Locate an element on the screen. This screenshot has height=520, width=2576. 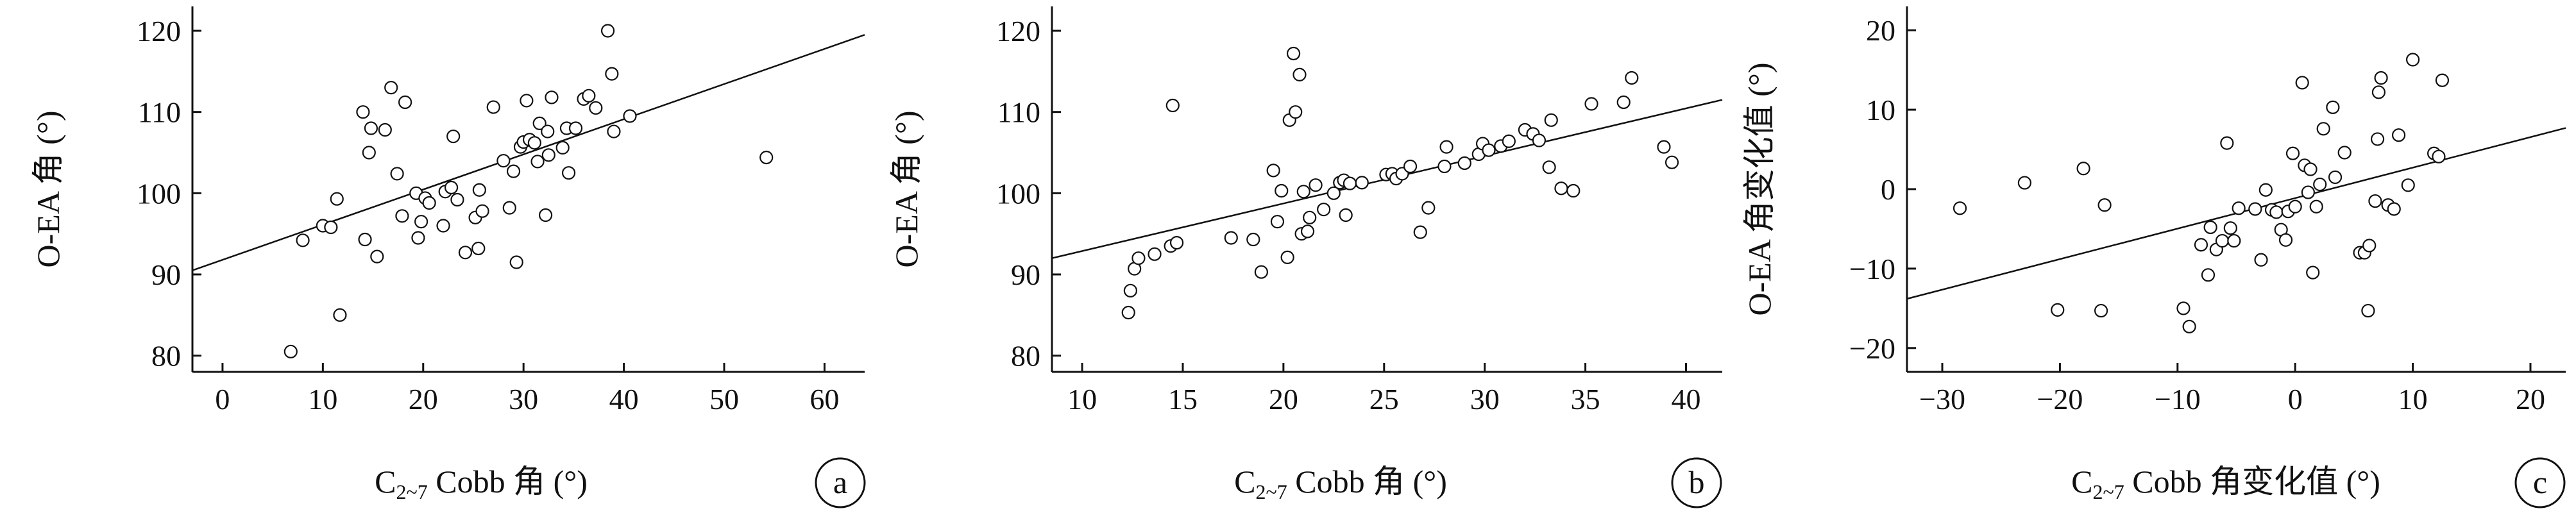
x-tick-label: 60 is located at coordinates (824, 399).